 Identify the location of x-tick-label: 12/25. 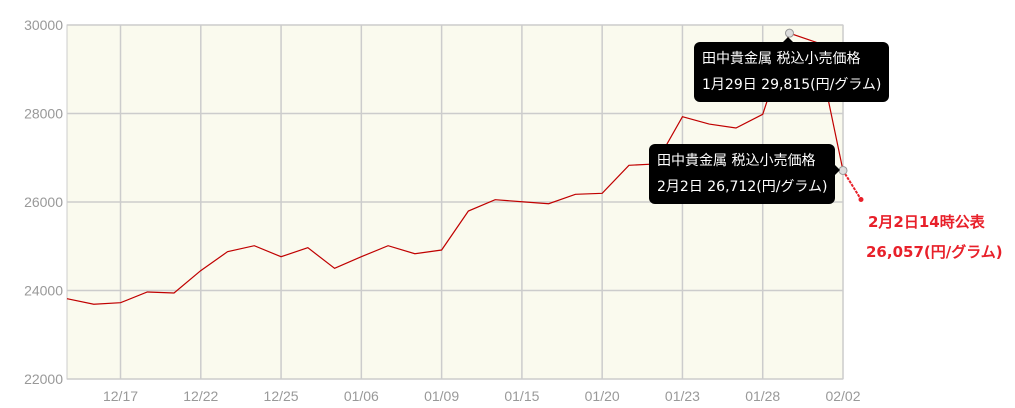
(281, 396).